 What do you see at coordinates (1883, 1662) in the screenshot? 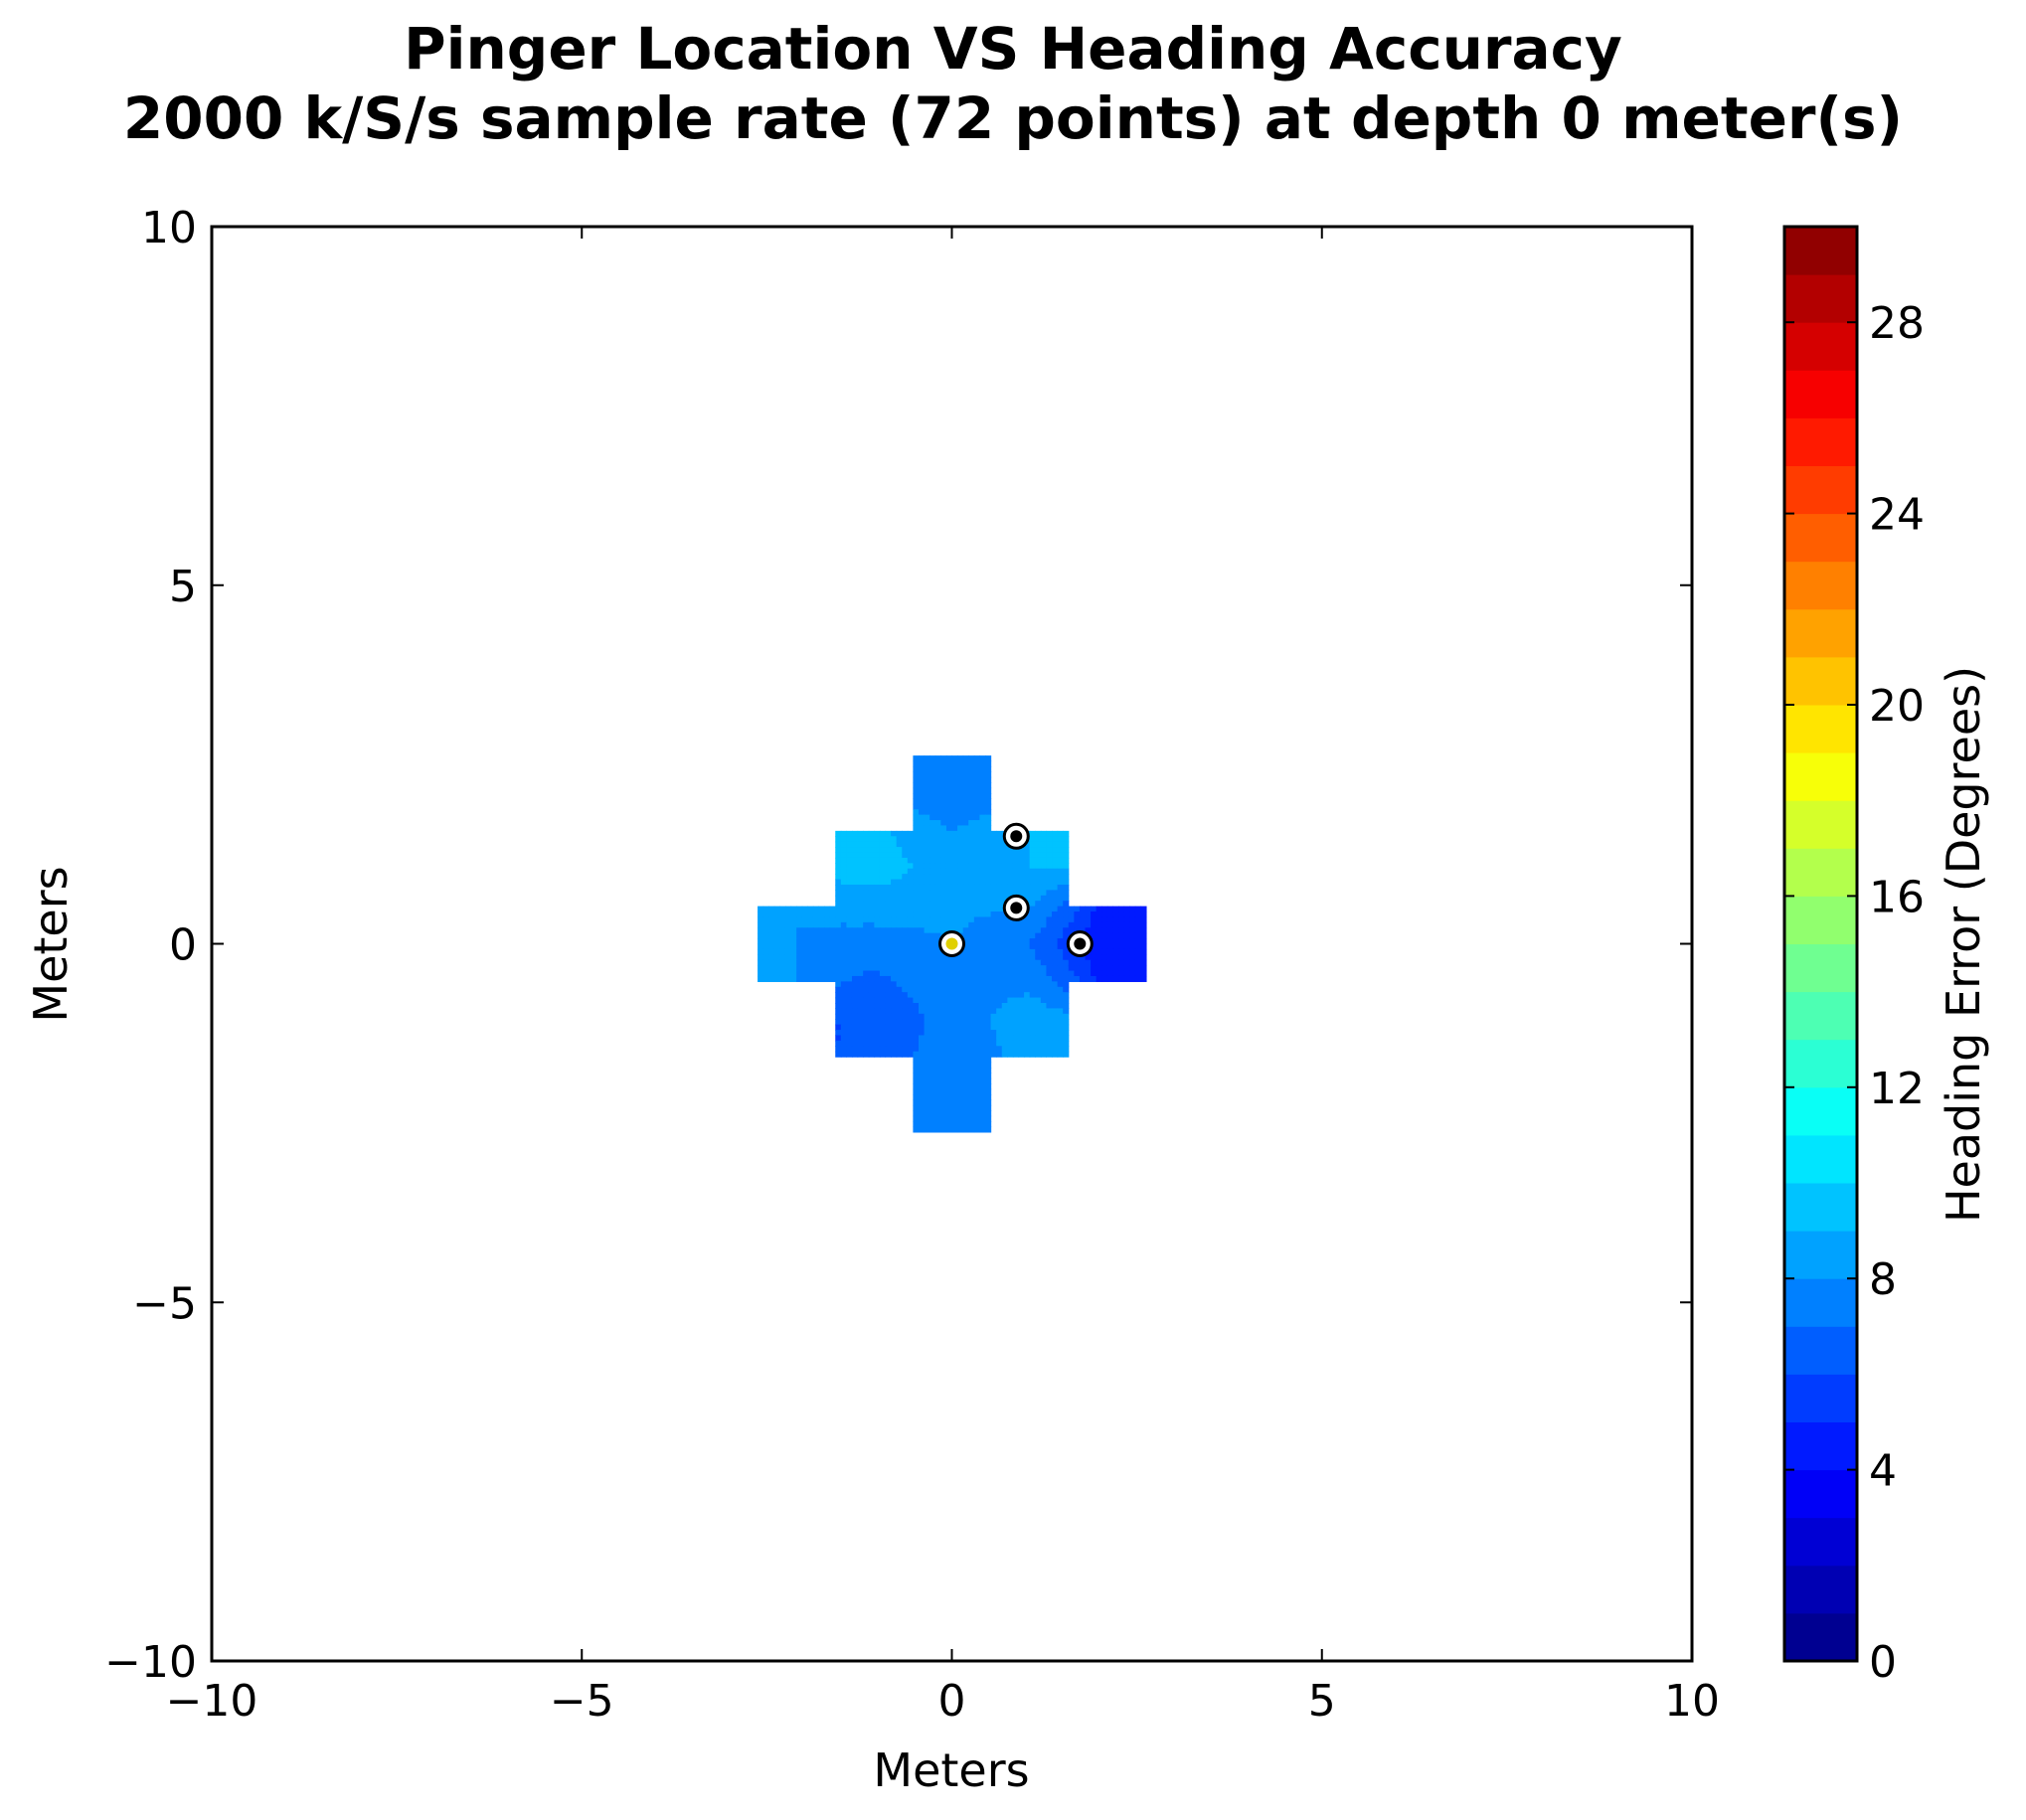
I see `colorbar-tick-label: 0` at bounding box center [1883, 1662].